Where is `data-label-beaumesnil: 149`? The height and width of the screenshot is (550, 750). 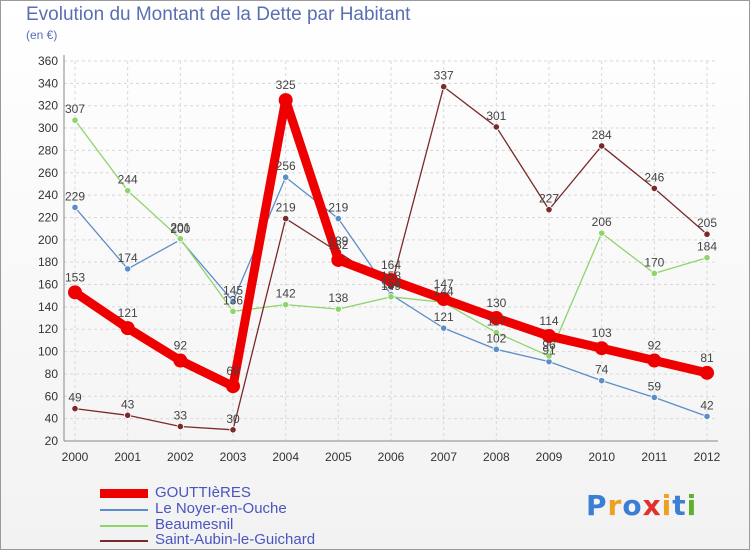 data-label-beaumesnil: 149 is located at coordinates (391, 286).